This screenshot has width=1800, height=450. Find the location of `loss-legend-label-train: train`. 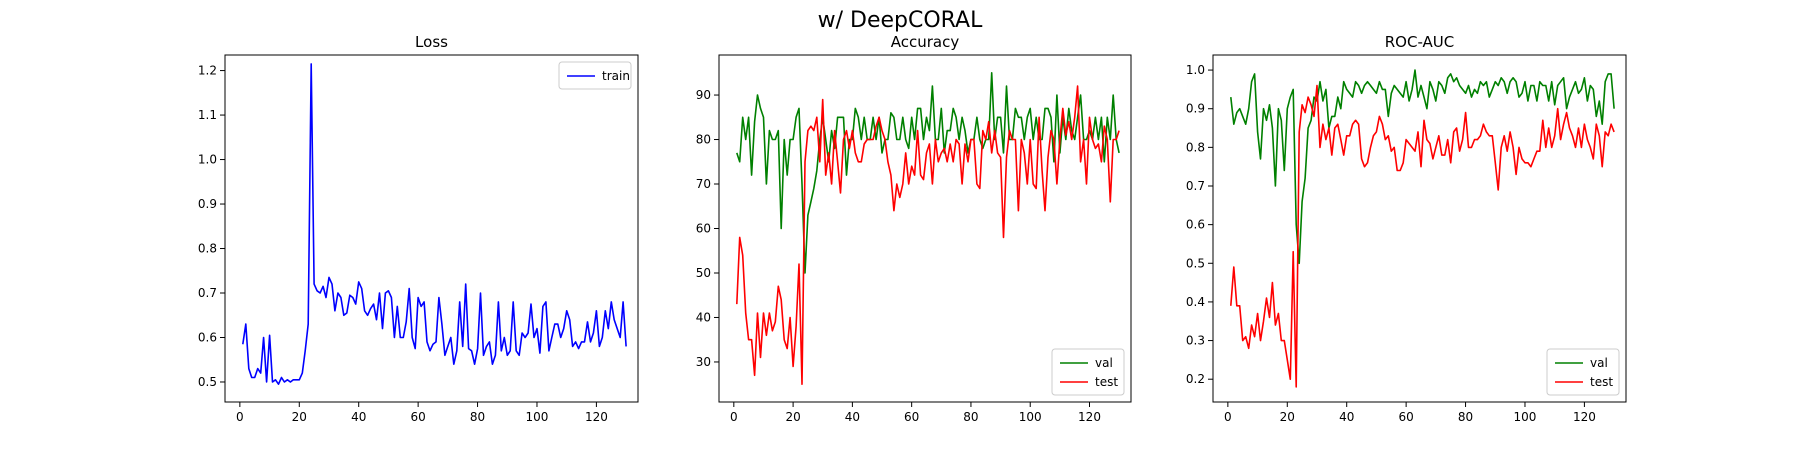

loss-legend-label-train: train is located at coordinates (616, 76).